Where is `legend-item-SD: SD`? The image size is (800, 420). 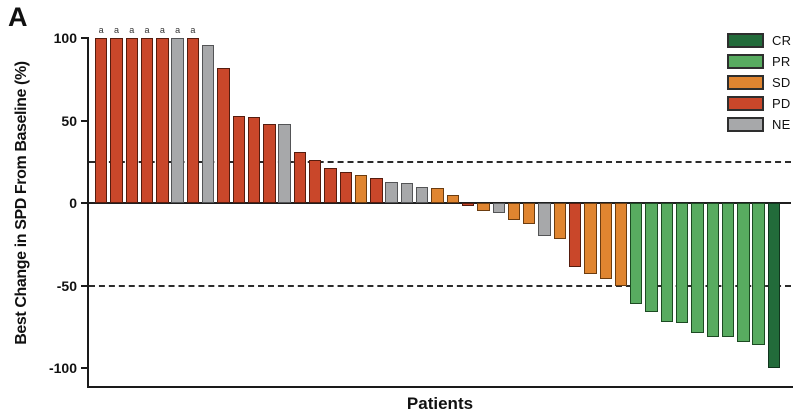 legend-item-SD: SD is located at coordinates (759, 82).